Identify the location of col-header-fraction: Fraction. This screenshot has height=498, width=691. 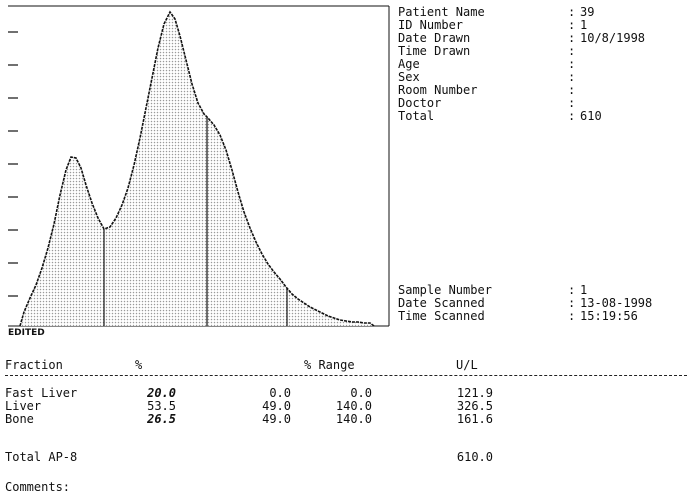
(34, 365).